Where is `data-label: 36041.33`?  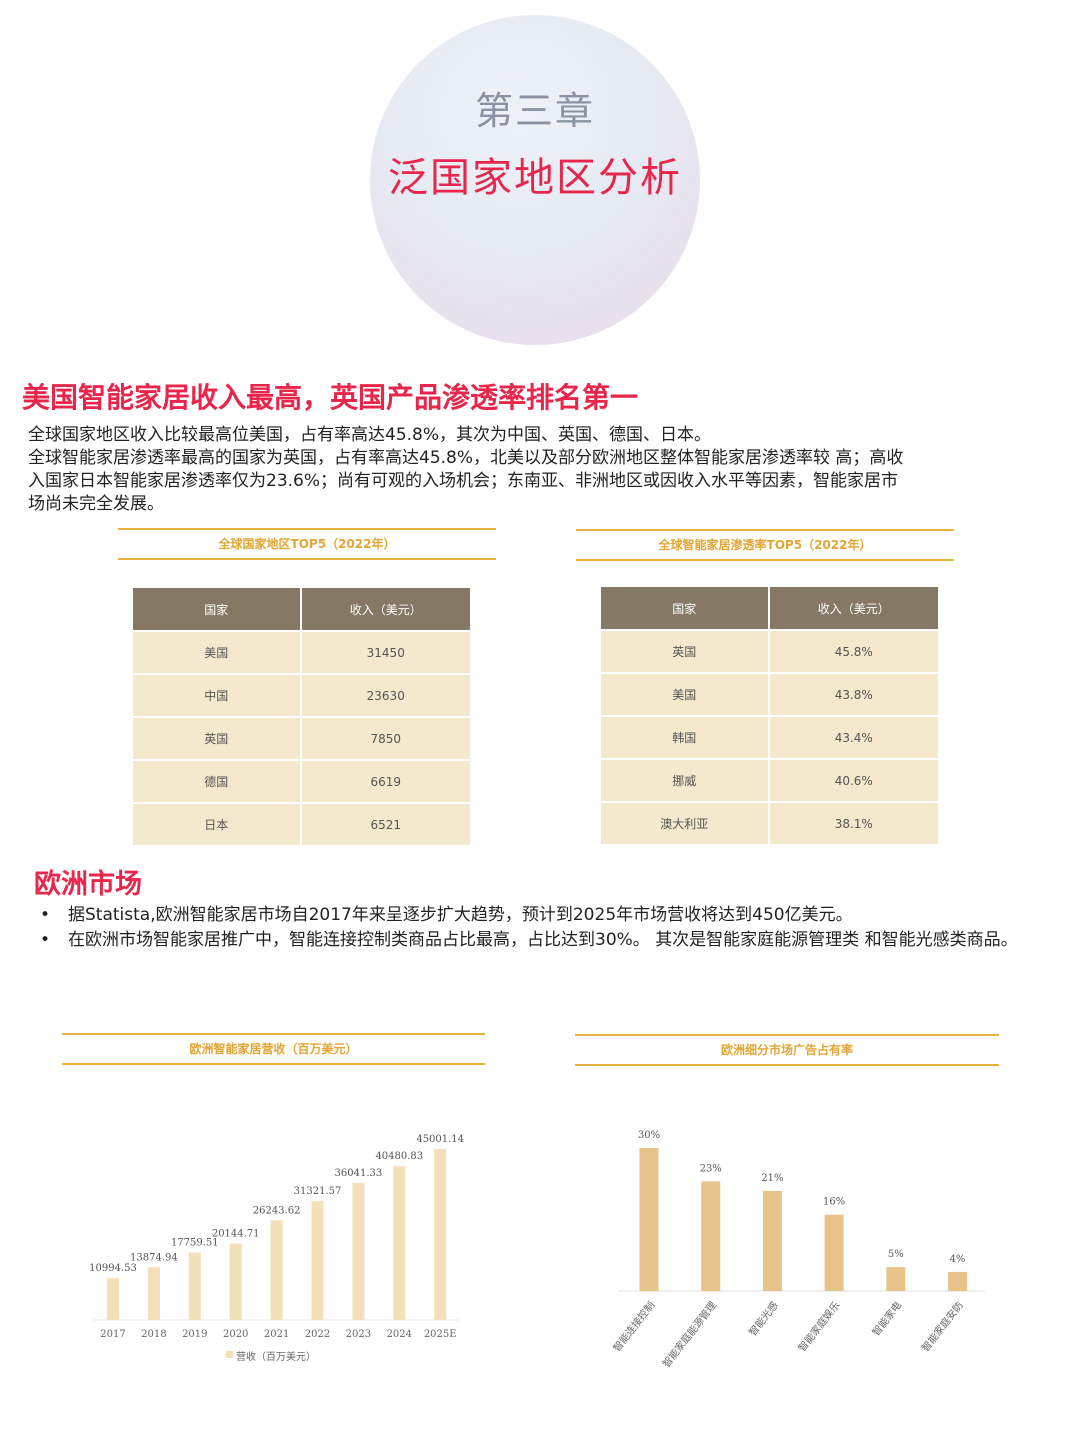 data-label: 36041.33 is located at coordinates (359, 1173).